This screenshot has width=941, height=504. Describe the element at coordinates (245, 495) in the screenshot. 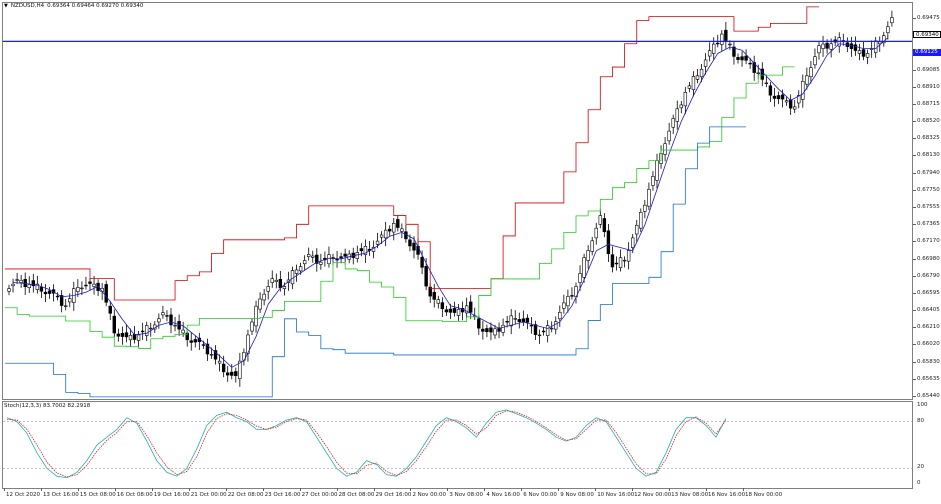

I see `time-label: 22 Oct 08:00` at that location.